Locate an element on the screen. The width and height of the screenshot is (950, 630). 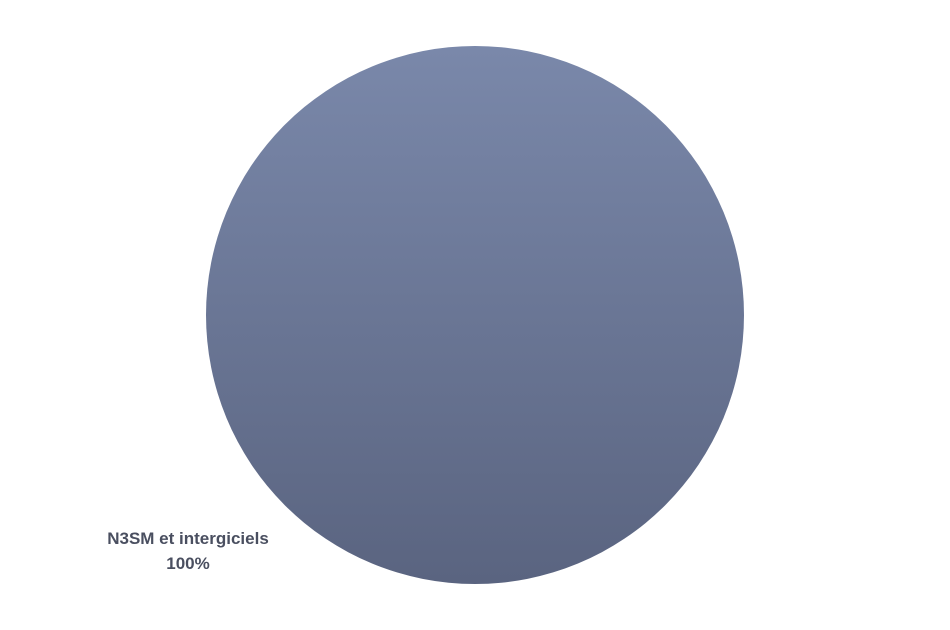
slice-label-category: N3SM et intergiciels is located at coordinates (188, 538).